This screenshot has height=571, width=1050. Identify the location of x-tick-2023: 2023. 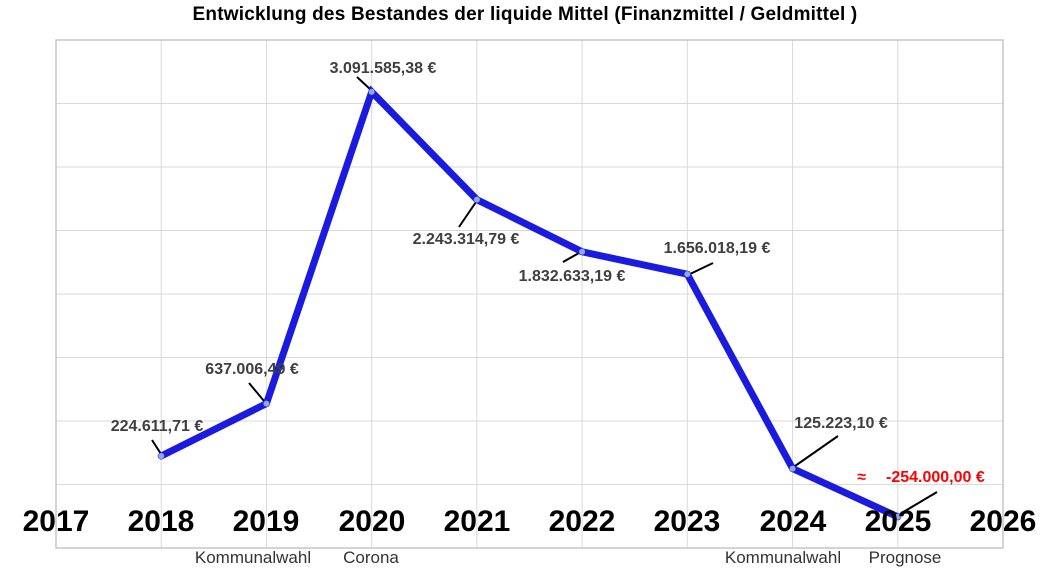
(687, 521).